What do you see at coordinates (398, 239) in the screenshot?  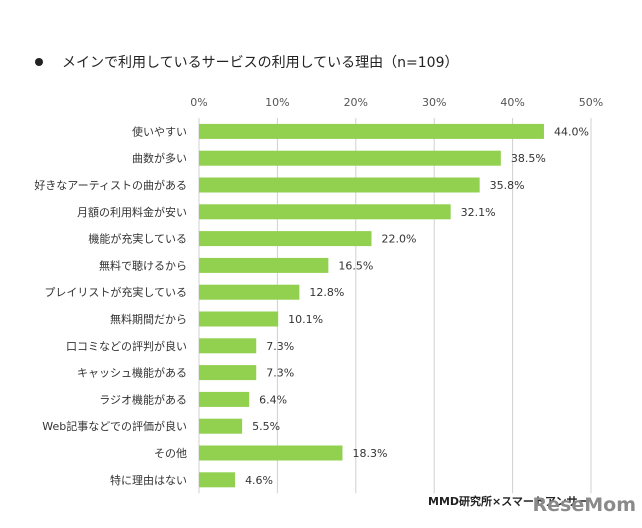 I see `value-label: 22.0%` at bounding box center [398, 239].